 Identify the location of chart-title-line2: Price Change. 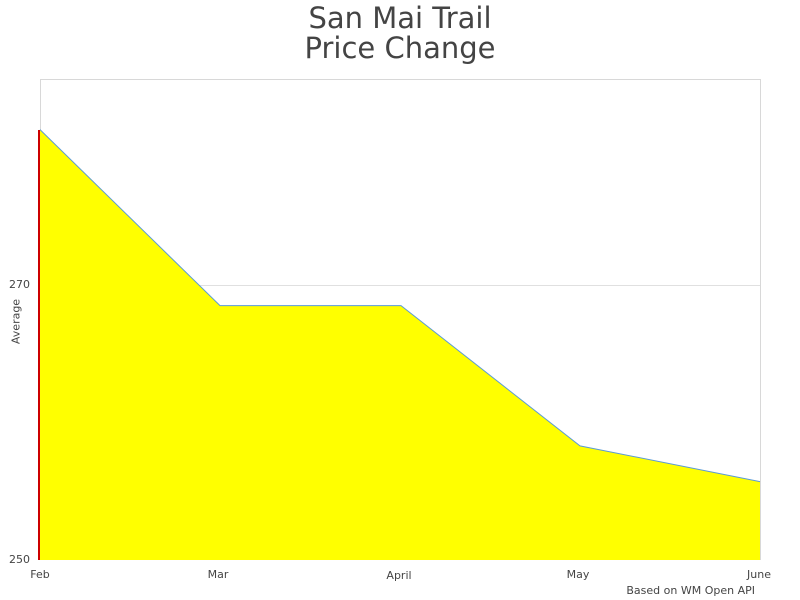
(400, 48).